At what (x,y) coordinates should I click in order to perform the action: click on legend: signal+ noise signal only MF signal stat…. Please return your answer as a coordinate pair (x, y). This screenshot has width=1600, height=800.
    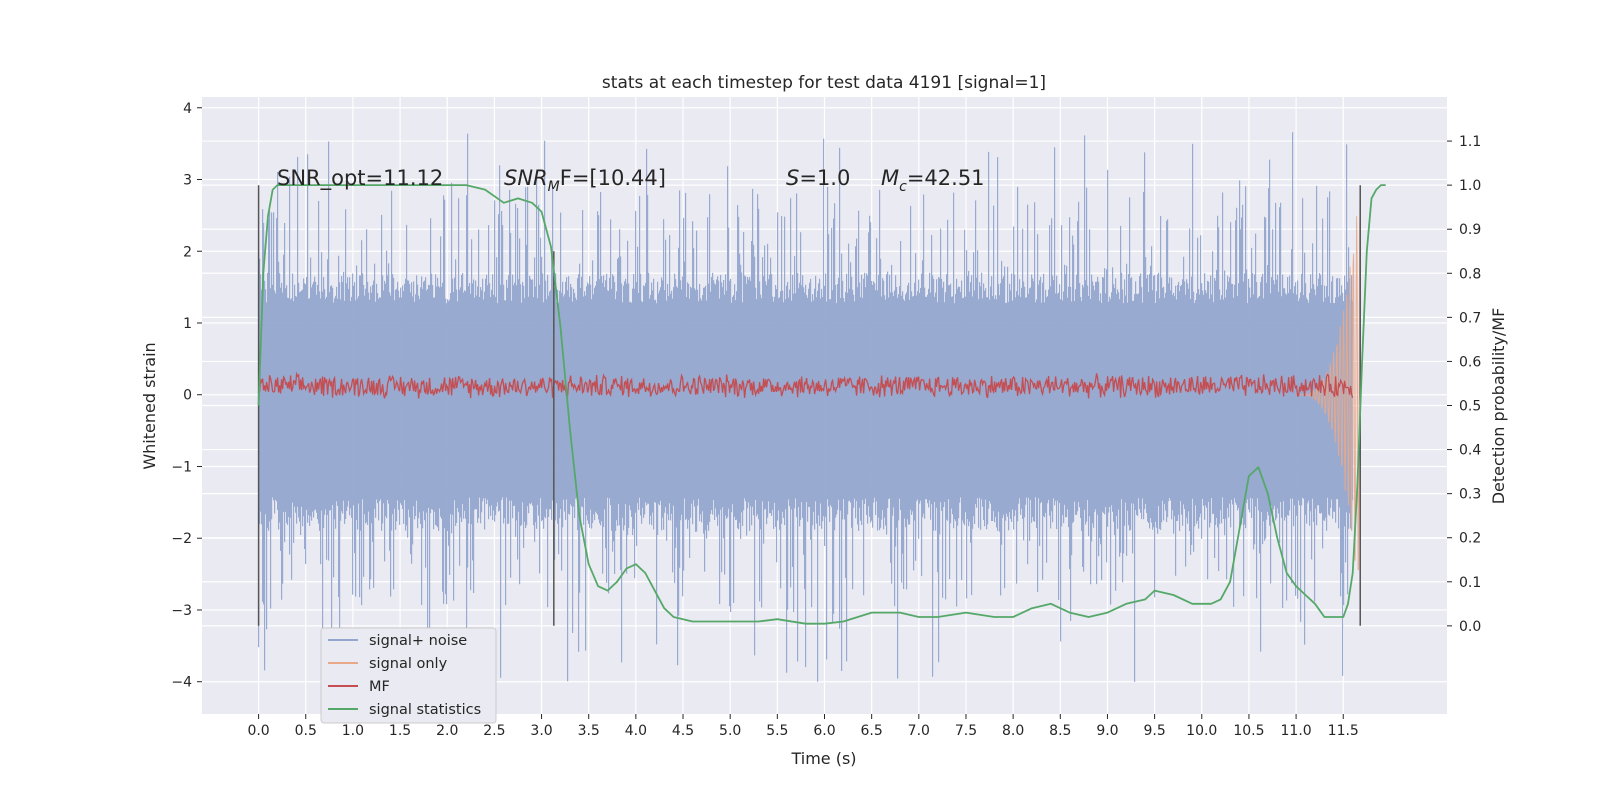
    Looking at the image, I should click on (408, 675).